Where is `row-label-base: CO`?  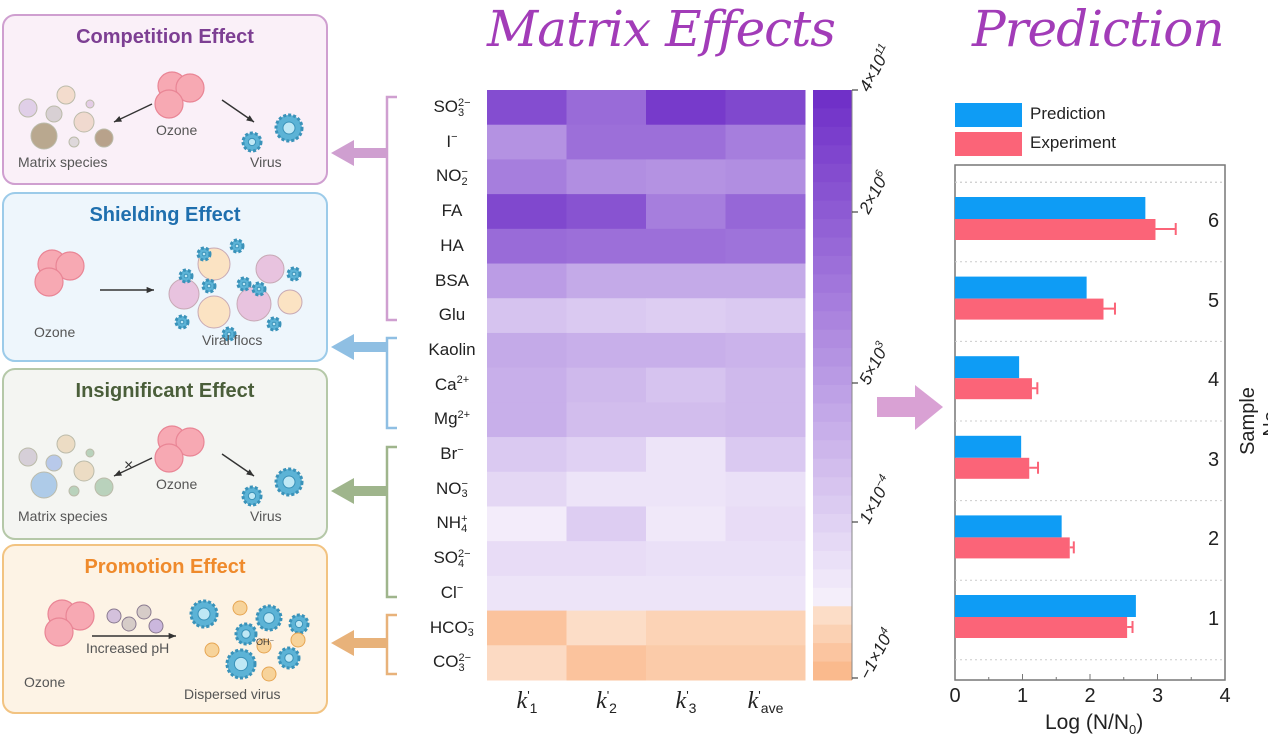
row-label-base: CO is located at coordinates (445, 662).